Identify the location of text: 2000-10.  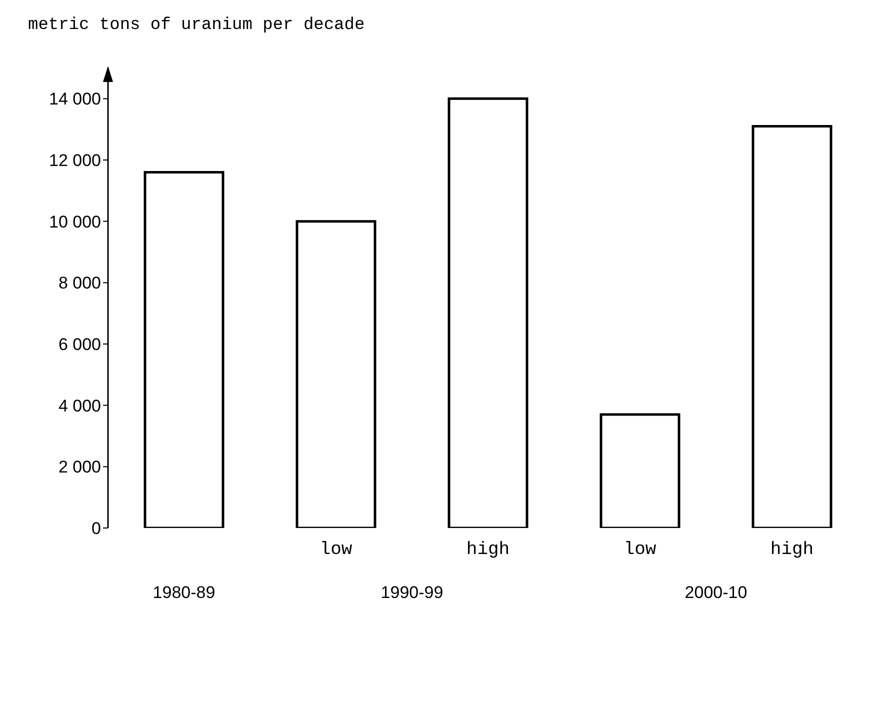
(716, 592).